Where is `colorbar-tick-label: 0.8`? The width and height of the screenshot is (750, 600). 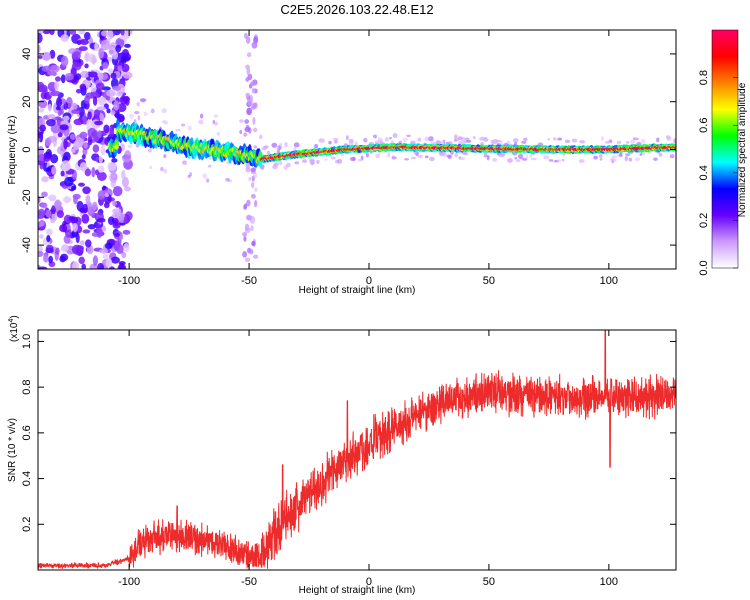
colorbar-tick-label: 0.8 is located at coordinates (704, 77).